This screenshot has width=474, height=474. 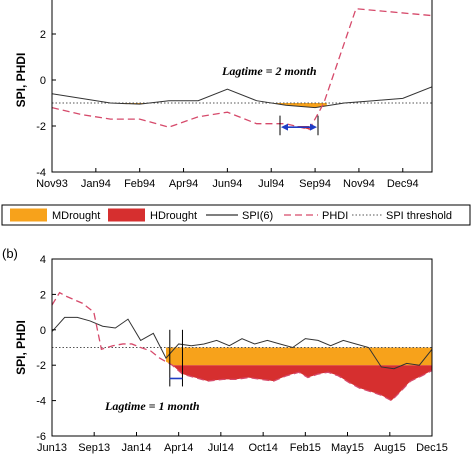 What do you see at coordinates (76, 216) in the screenshot?
I see `legend-label-mdrought: MDrought` at bounding box center [76, 216].